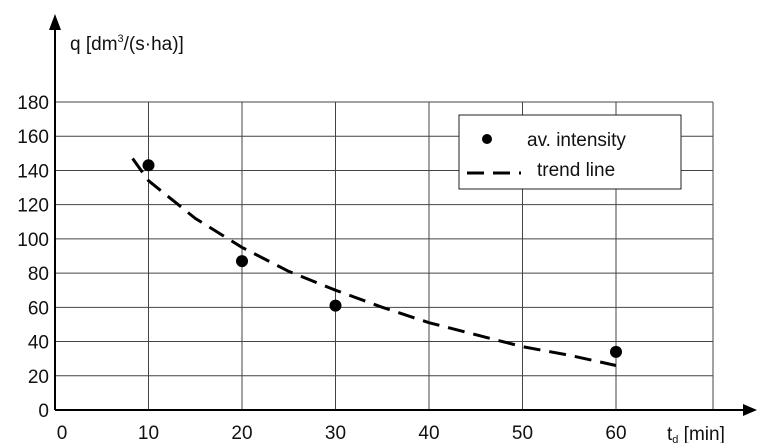  What do you see at coordinates (576, 140) in the screenshot?
I see `legend-label-av-intensity: av. intensity` at bounding box center [576, 140].